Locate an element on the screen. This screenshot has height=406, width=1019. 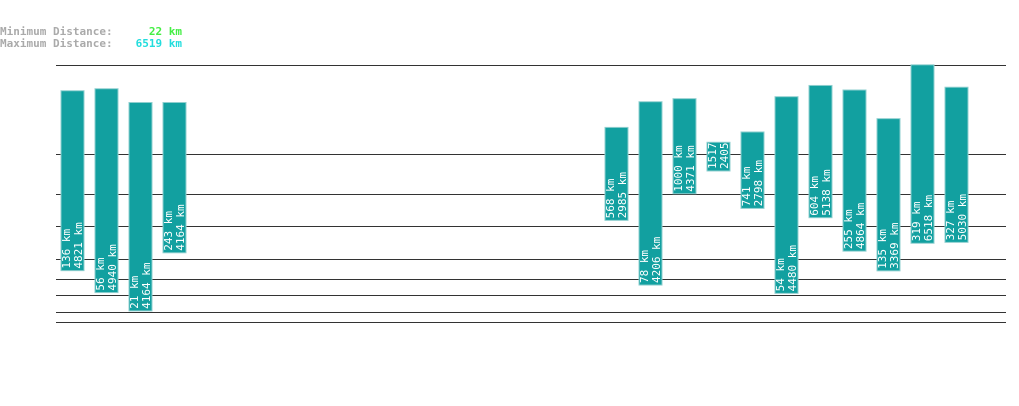
min-label: 1517 is located at coordinates (712, 155).